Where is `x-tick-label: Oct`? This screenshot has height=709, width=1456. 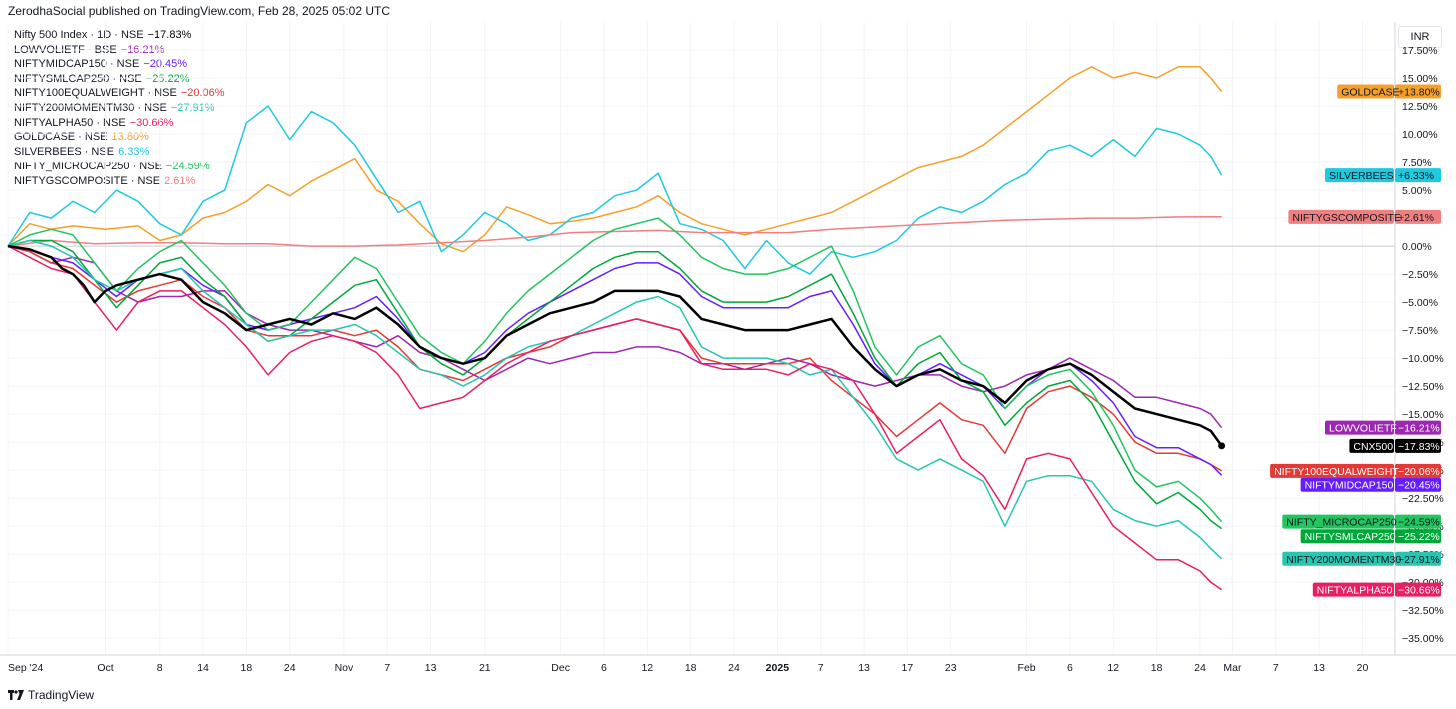
x-tick-label: Oct is located at coordinates (105, 668).